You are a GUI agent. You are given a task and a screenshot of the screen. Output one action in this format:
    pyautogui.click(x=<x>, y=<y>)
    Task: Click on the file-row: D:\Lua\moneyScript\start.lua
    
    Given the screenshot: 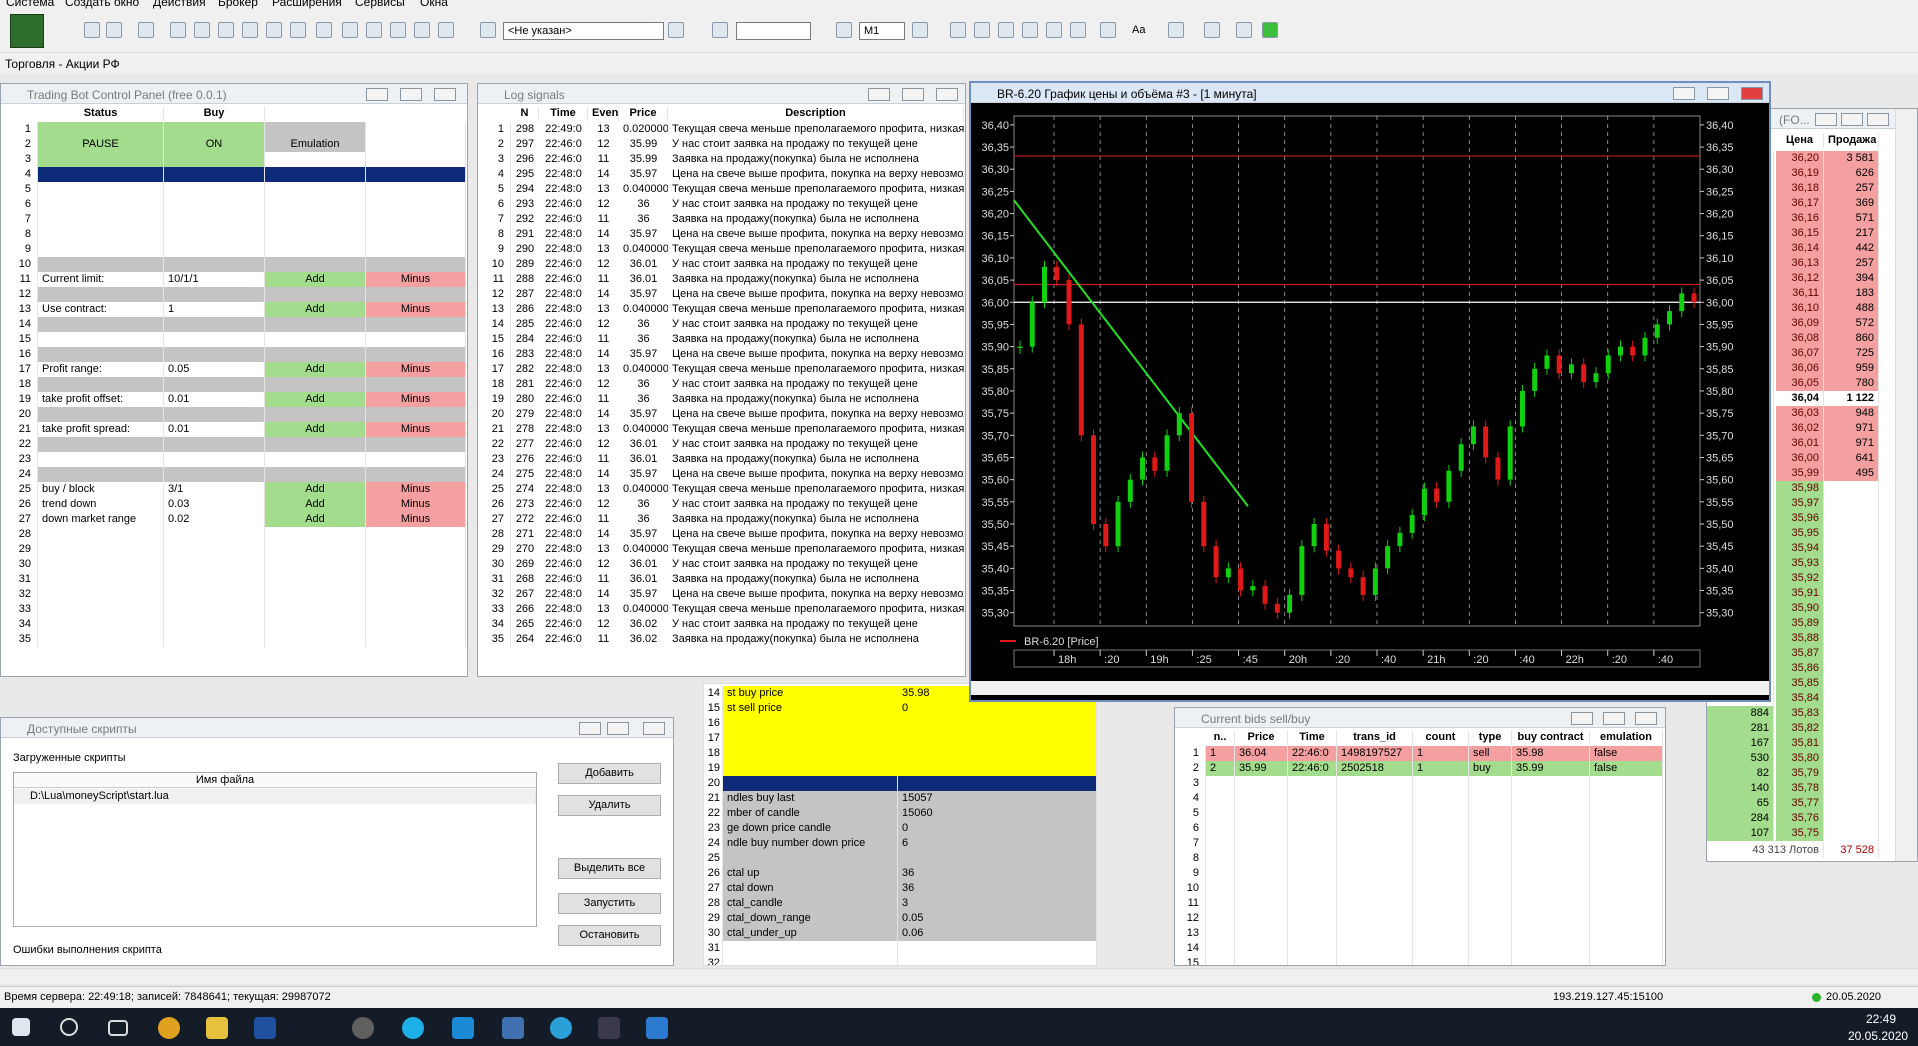 What is the action you would take?
    pyautogui.click(x=275, y=796)
    